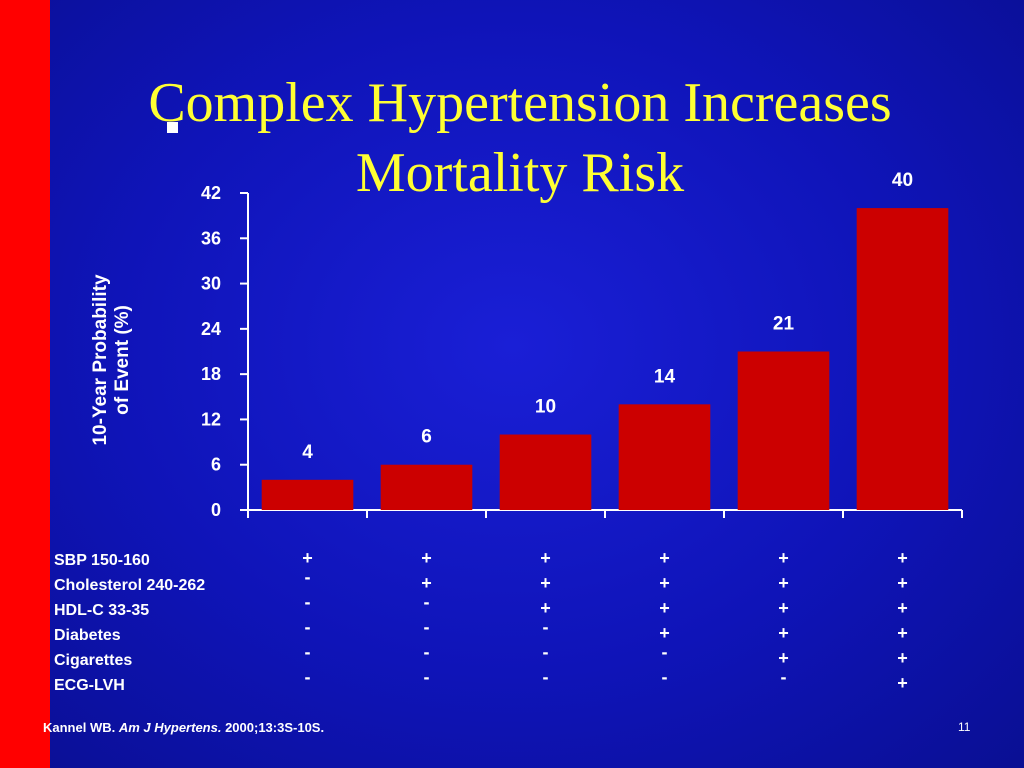  What do you see at coordinates (307, 452) in the screenshot?
I see `bar-value-label: 4` at bounding box center [307, 452].